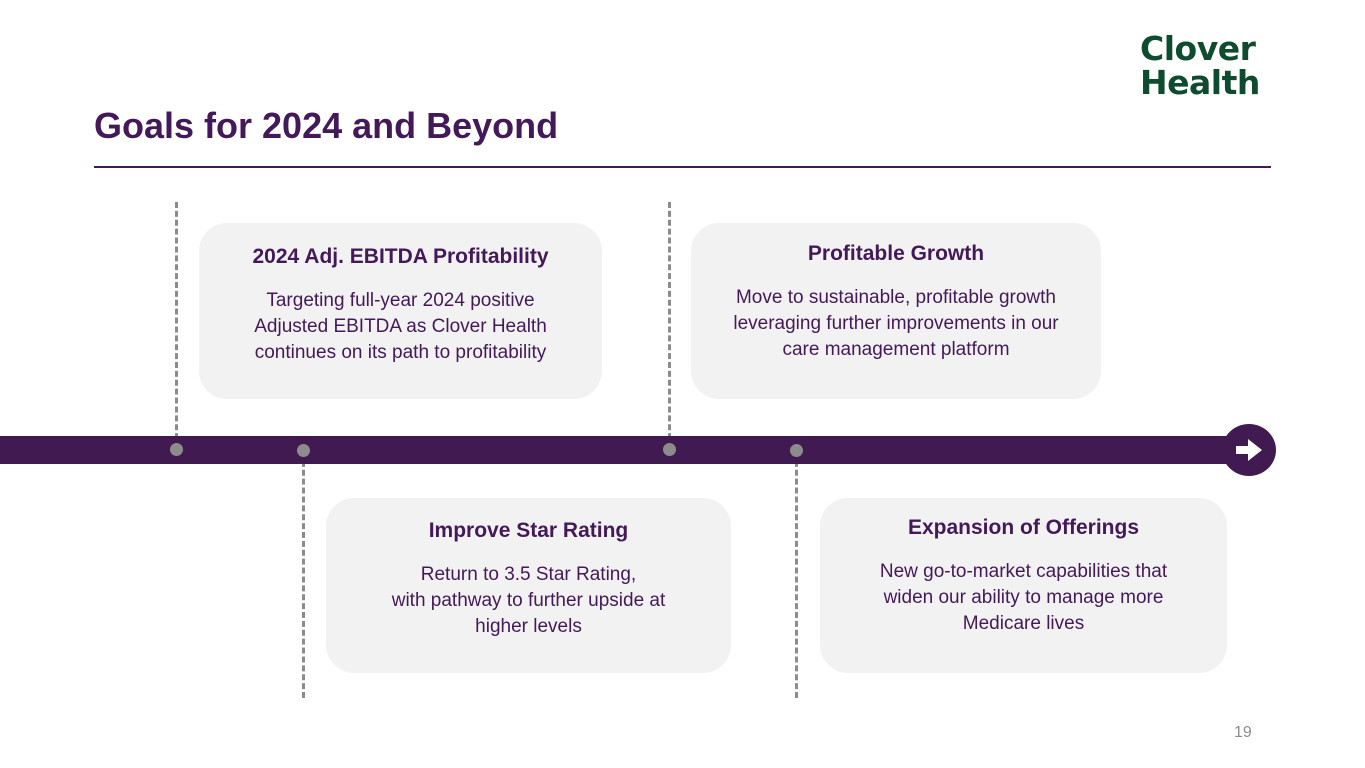 The height and width of the screenshot is (768, 1365). I want to click on arrow-right-icon, so click(1249, 450).